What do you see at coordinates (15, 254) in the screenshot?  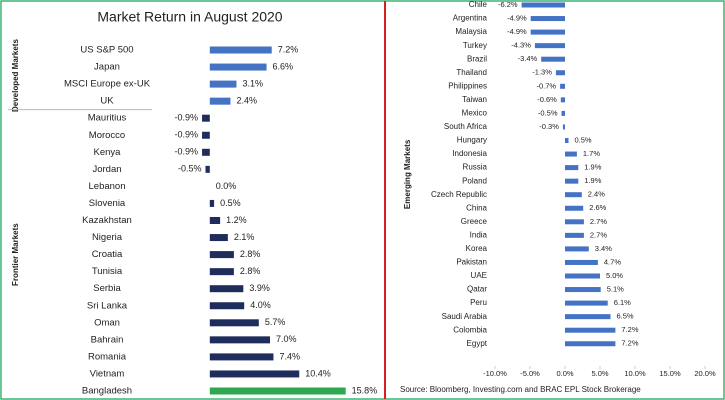 I see `group-label: Frontier Markets` at bounding box center [15, 254].